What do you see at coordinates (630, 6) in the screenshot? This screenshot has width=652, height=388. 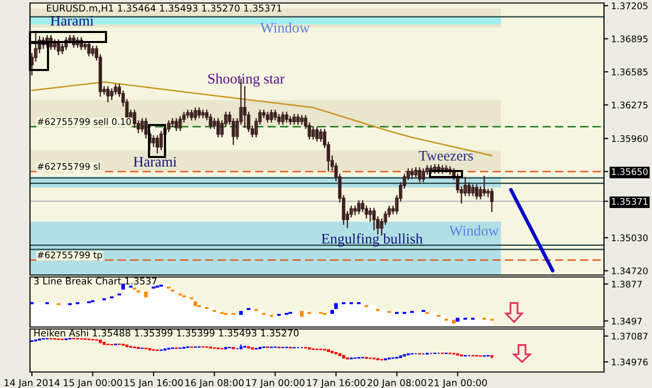 I see `y-tick-label: 1.37205` at bounding box center [630, 6].